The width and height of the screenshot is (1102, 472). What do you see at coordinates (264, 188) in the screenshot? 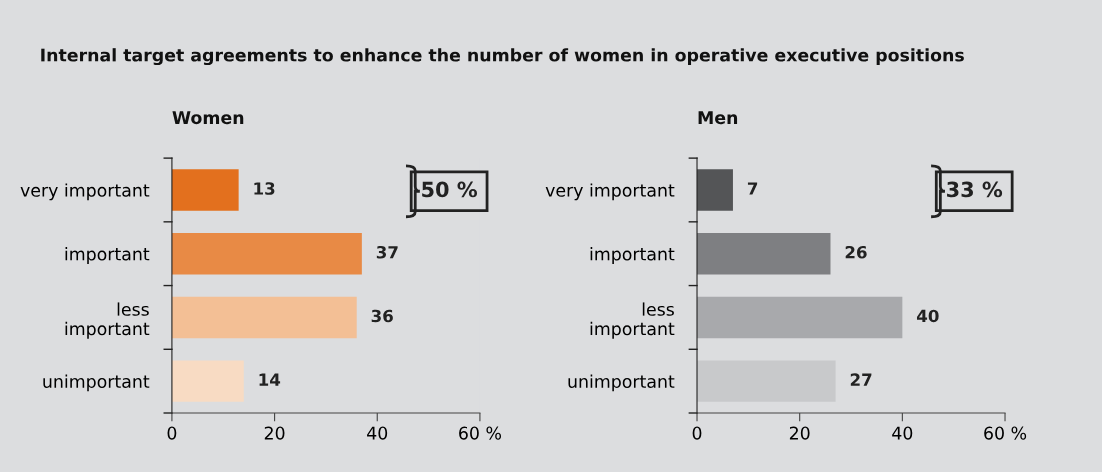
I see `data-label: 13` at bounding box center [264, 188].